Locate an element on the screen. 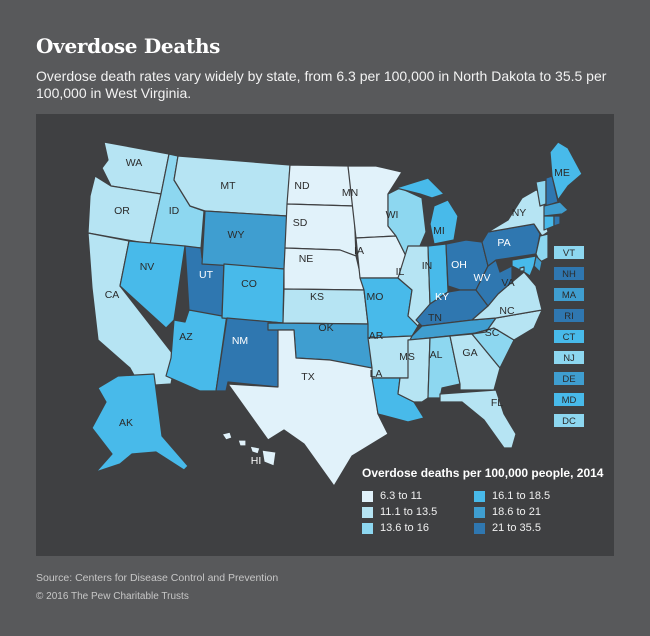 This screenshot has width=650, height=636. state-hi is located at coordinates (249, 449).